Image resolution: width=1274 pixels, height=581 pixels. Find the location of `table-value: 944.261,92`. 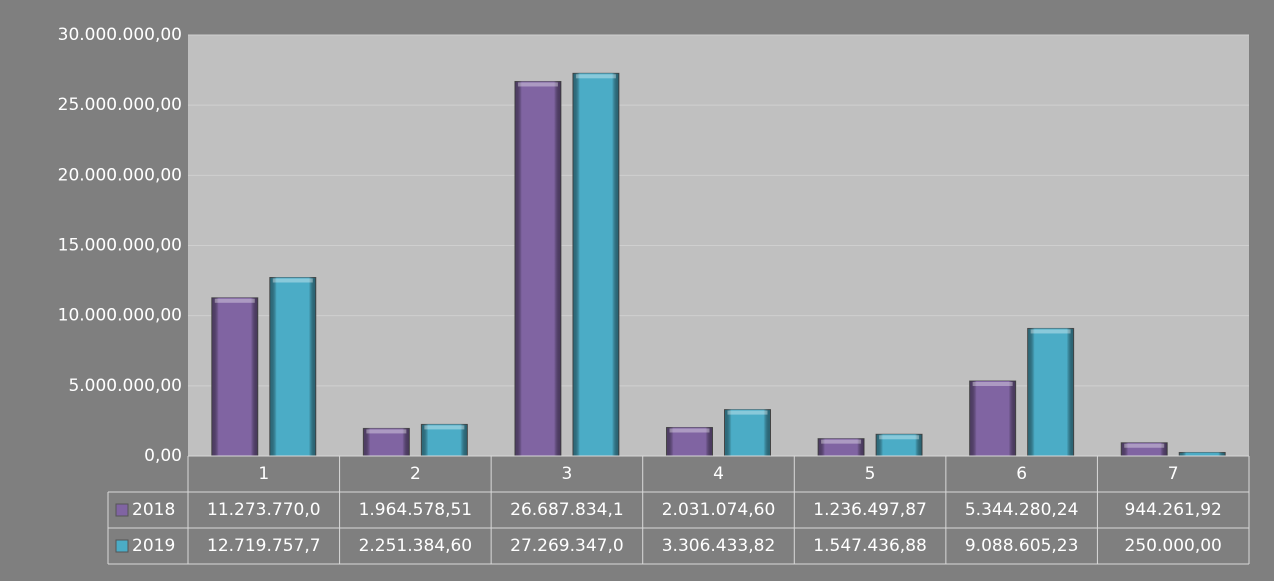

table-value: 944.261,92 is located at coordinates (1173, 510).